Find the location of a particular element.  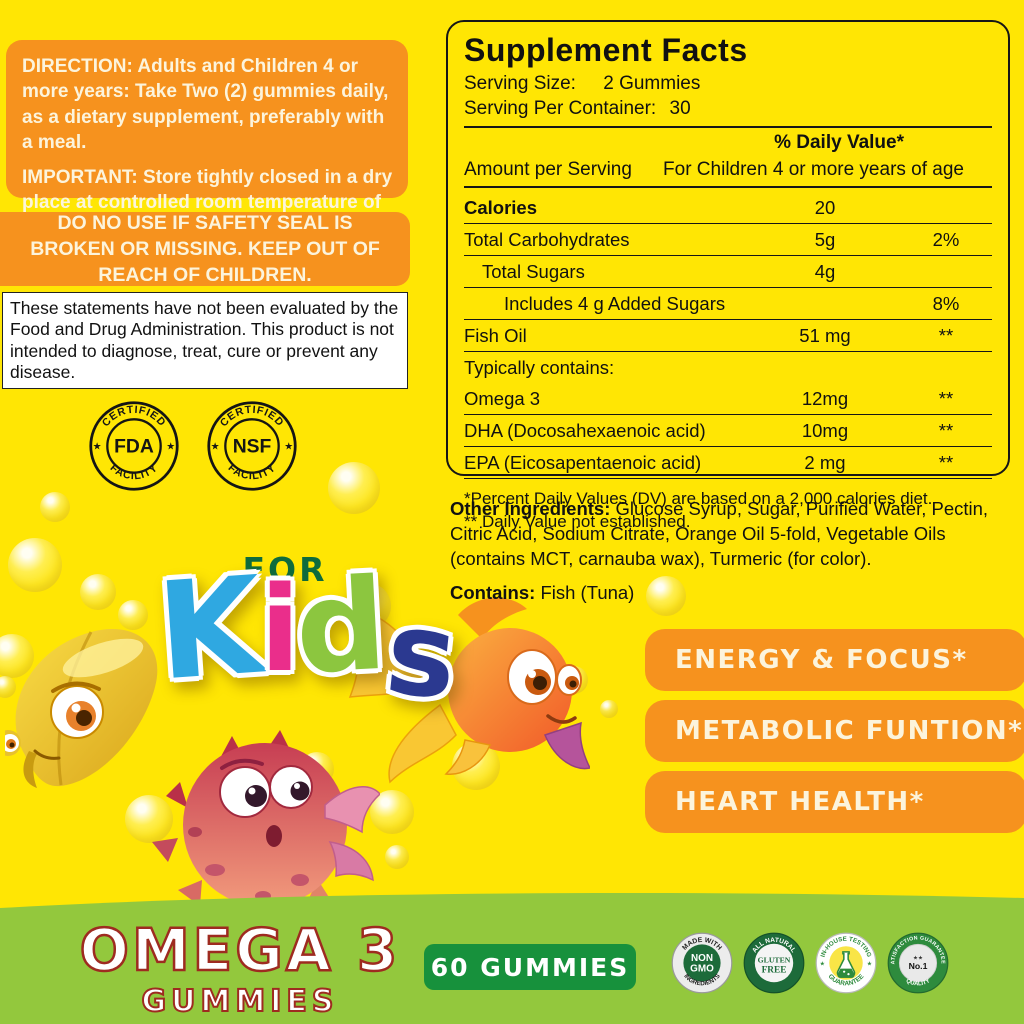

seal-arc-bottom: QUALITY is located at coordinates (918, 982).